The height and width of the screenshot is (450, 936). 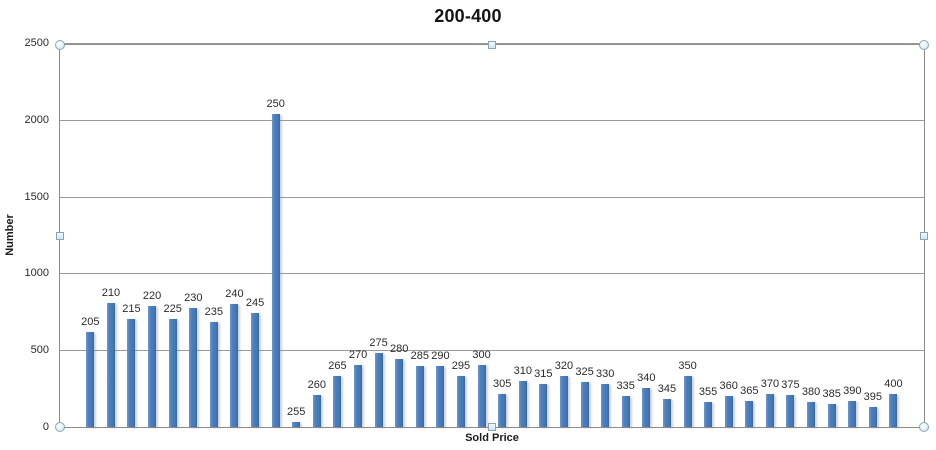 I want to click on bar-label: 310, so click(x=522, y=371).